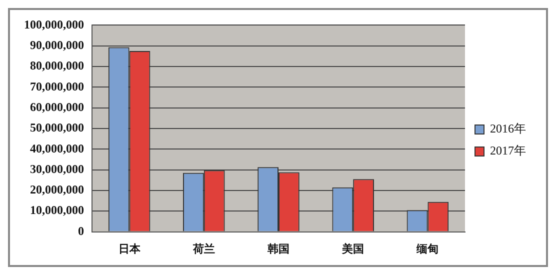  What do you see at coordinates (57, 127) in the screenshot?
I see `y-tick-label: 50,000,000` at bounding box center [57, 127].